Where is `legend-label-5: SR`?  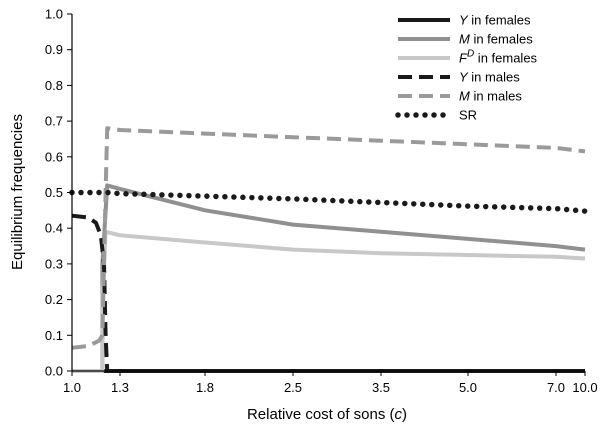
legend-label-5: SR is located at coordinates (468, 115).